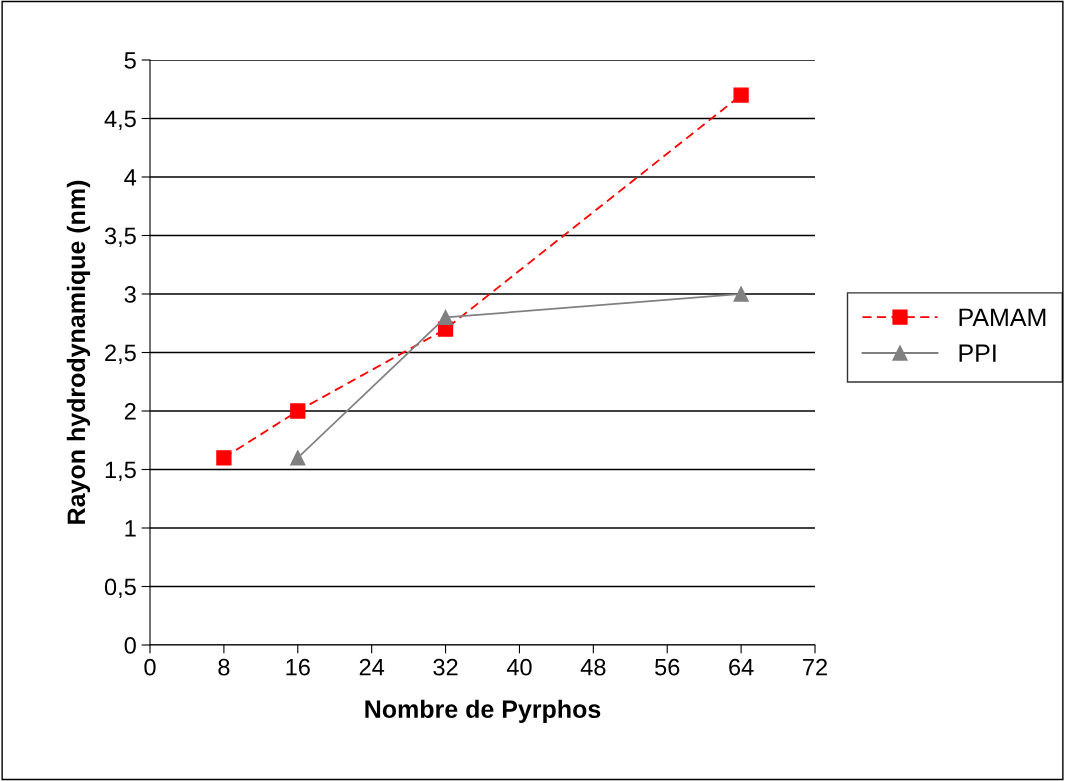 The width and height of the screenshot is (1065, 781). Describe the element at coordinates (120, 588) in the screenshot. I see `y-tick-label: 0,5` at that location.